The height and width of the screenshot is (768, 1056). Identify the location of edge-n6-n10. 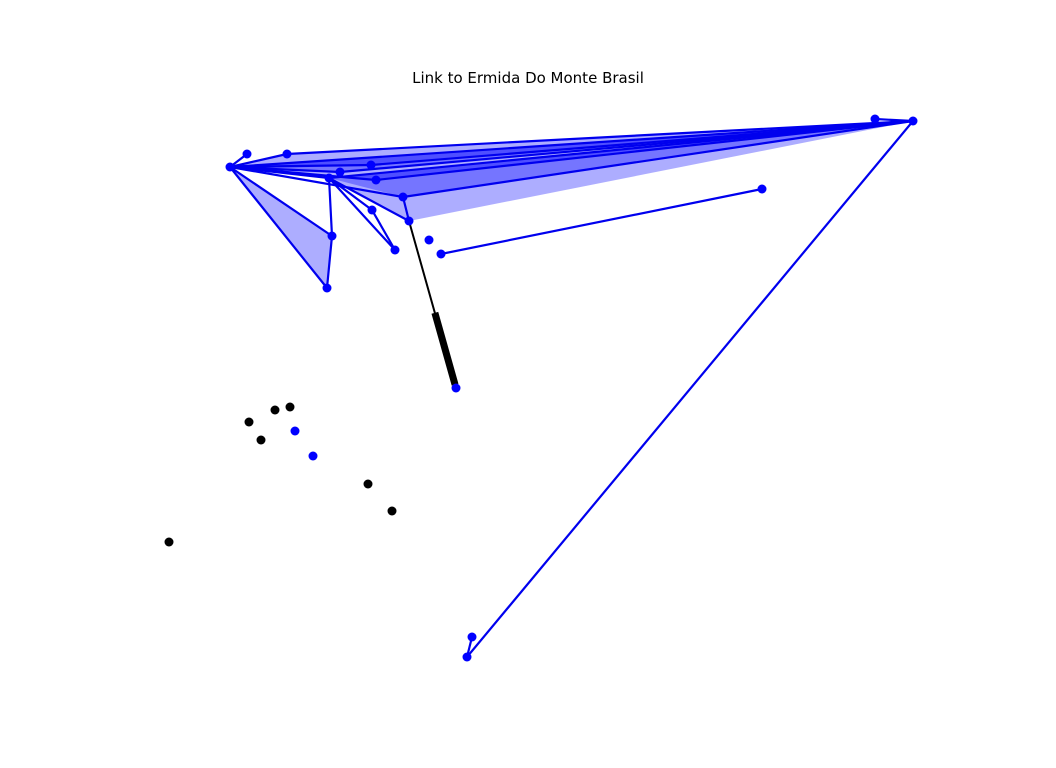
(330, 207).